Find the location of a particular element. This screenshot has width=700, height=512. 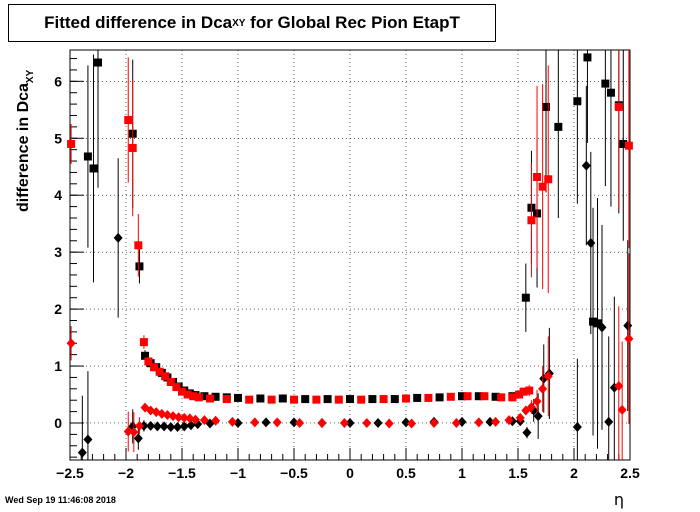

x-tick-label: 1.5 is located at coordinates (518, 473).